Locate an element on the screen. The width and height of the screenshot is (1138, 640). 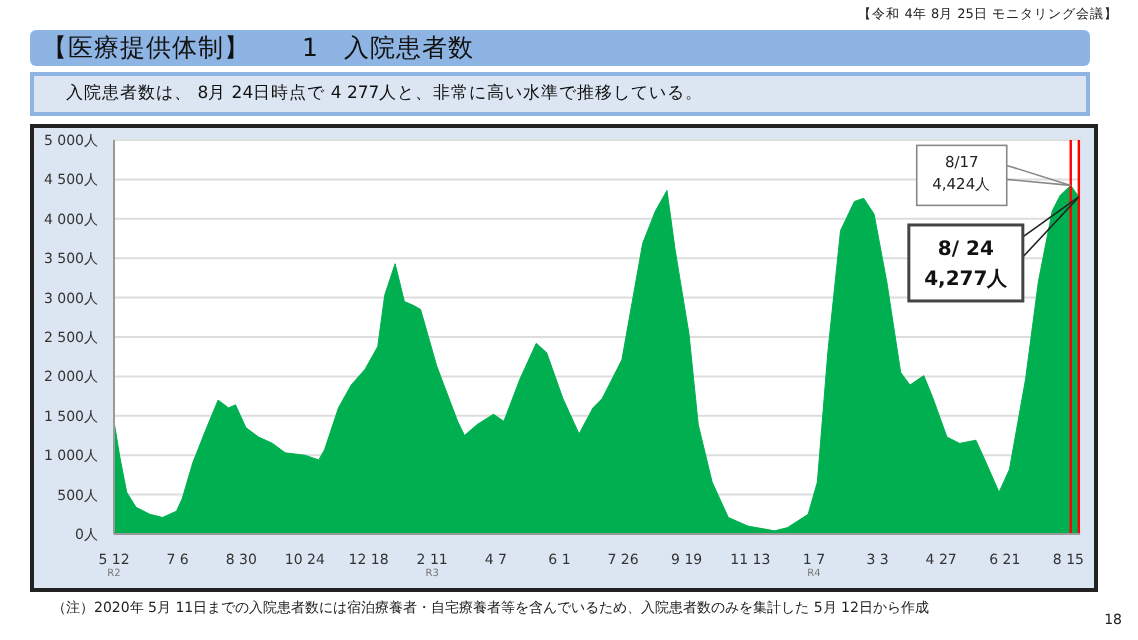
annotation: 8/ 24 4,277人 is located at coordinates (967, 264).